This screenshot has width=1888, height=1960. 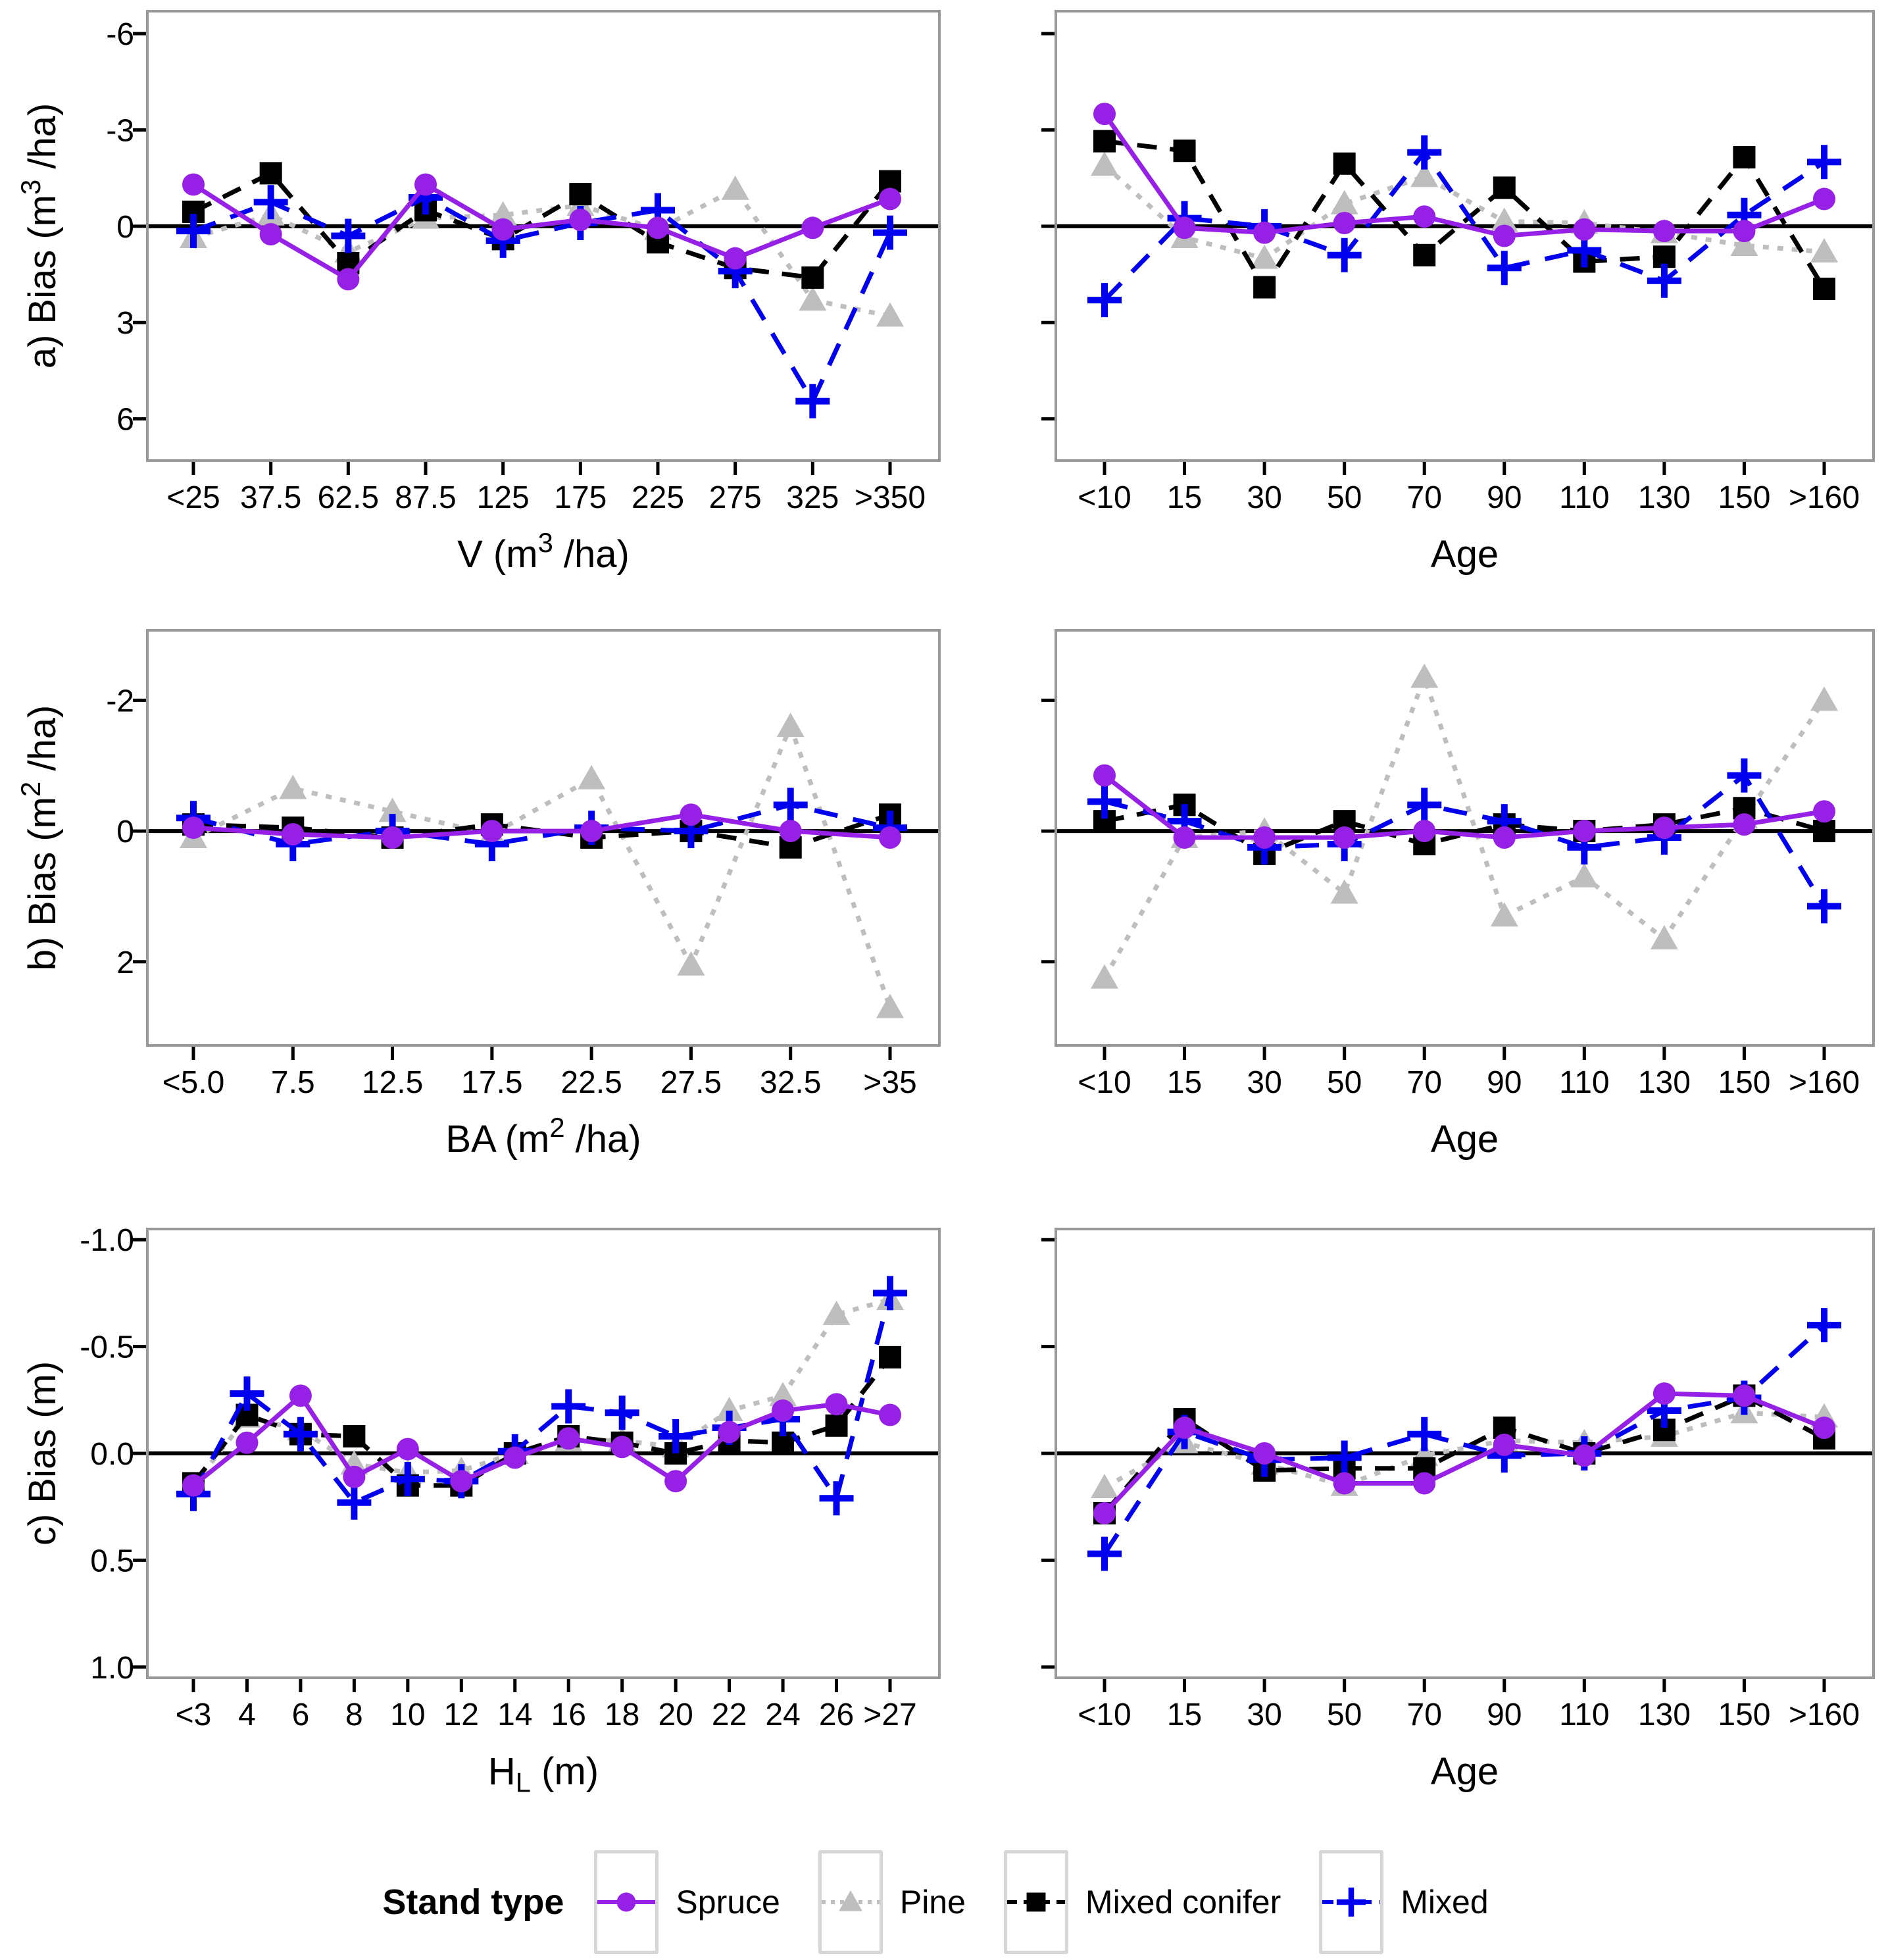 I want to click on y-axis, so click(x=1048, y=226).